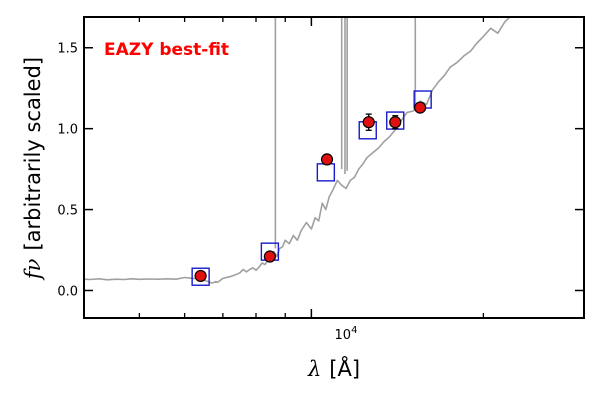 The image size is (600, 400). Describe the element at coordinates (67, 49) in the screenshot. I see `y-tick-label: 1.5` at that location.